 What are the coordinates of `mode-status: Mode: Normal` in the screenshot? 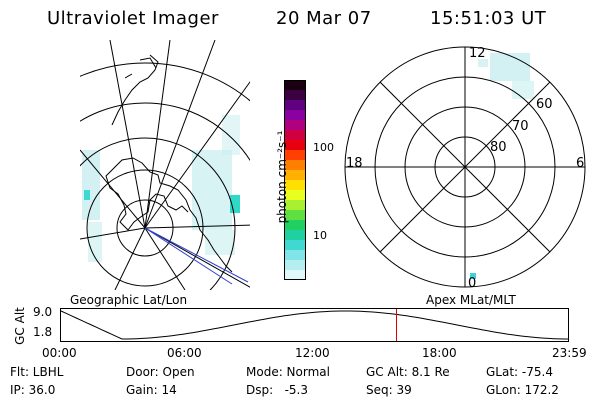 It's located at (288, 372).